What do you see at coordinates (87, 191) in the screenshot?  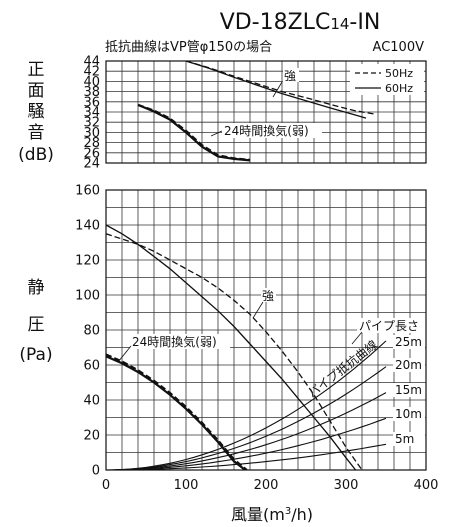 I see `pressure-ytick-label: 160` at bounding box center [87, 191].